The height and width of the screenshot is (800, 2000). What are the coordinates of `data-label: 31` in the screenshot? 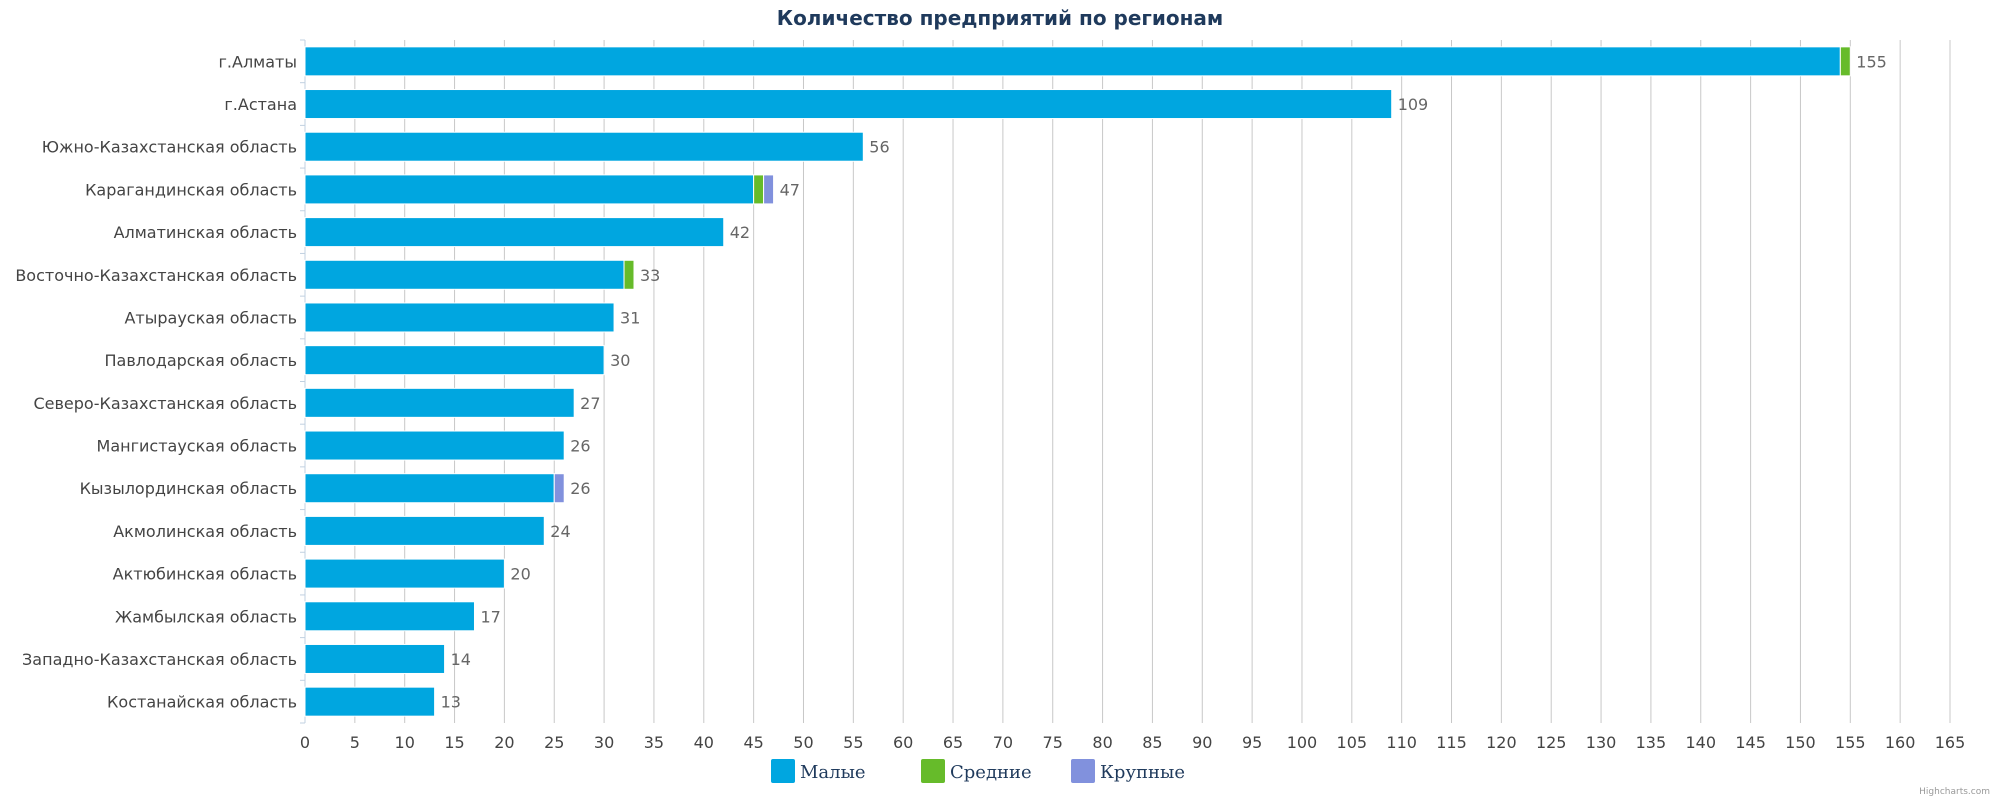 It's located at (630, 317).